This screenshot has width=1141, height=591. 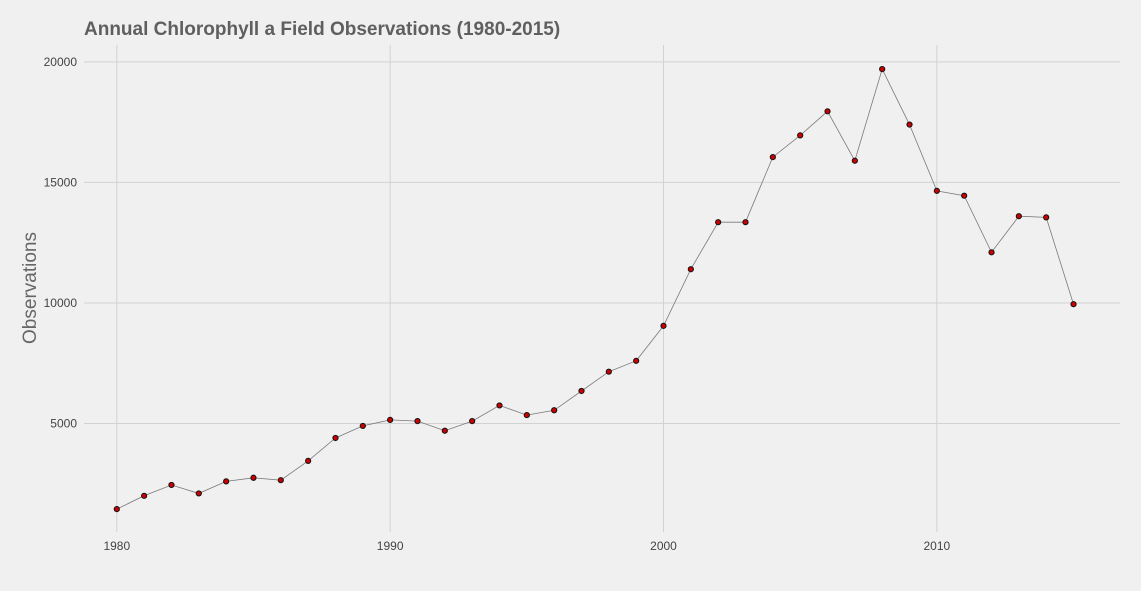 What do you see at coordinates (937, 546) in the screenshot?
I see `x-tick-label: 2010` at bounding box center [937, 546].